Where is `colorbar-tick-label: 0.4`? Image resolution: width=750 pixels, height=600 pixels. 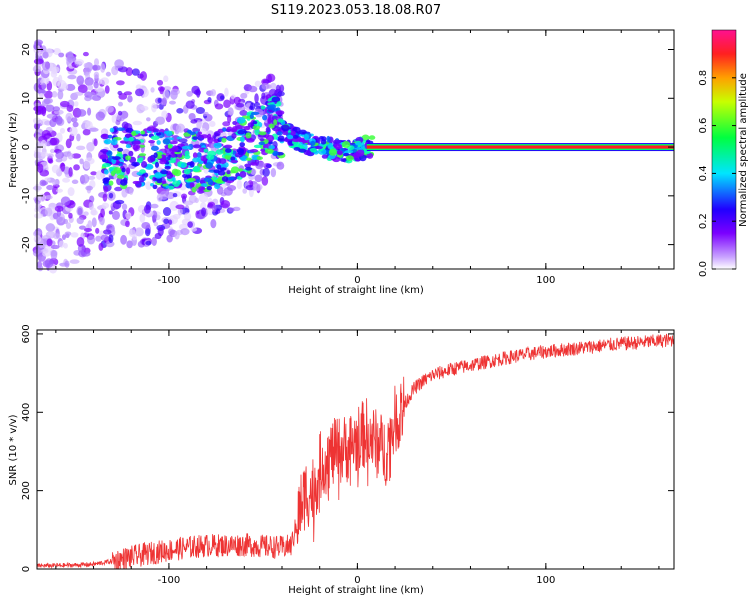
colorbar-tick-label: 0.4 is located at coordinates (703, 173).